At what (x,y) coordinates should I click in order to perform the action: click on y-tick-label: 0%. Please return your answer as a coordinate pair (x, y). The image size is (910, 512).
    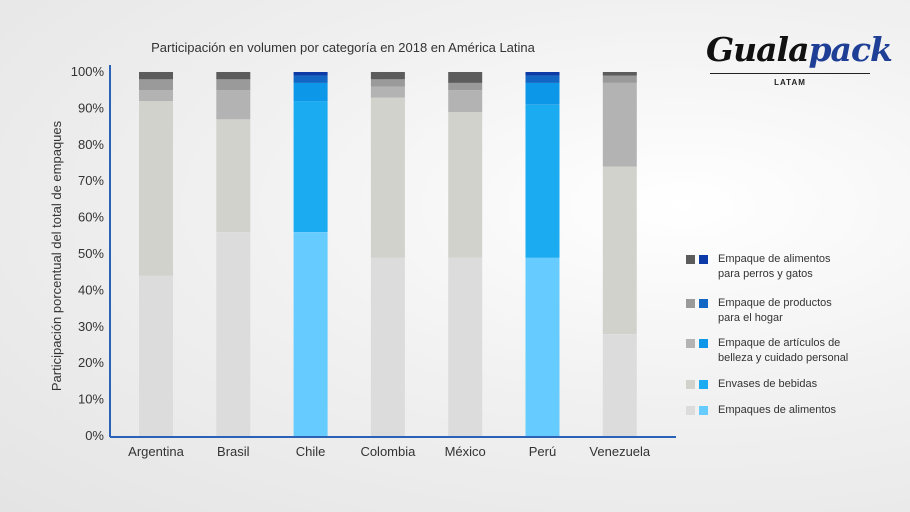
    Looking at the image, I should click on (94, 435).